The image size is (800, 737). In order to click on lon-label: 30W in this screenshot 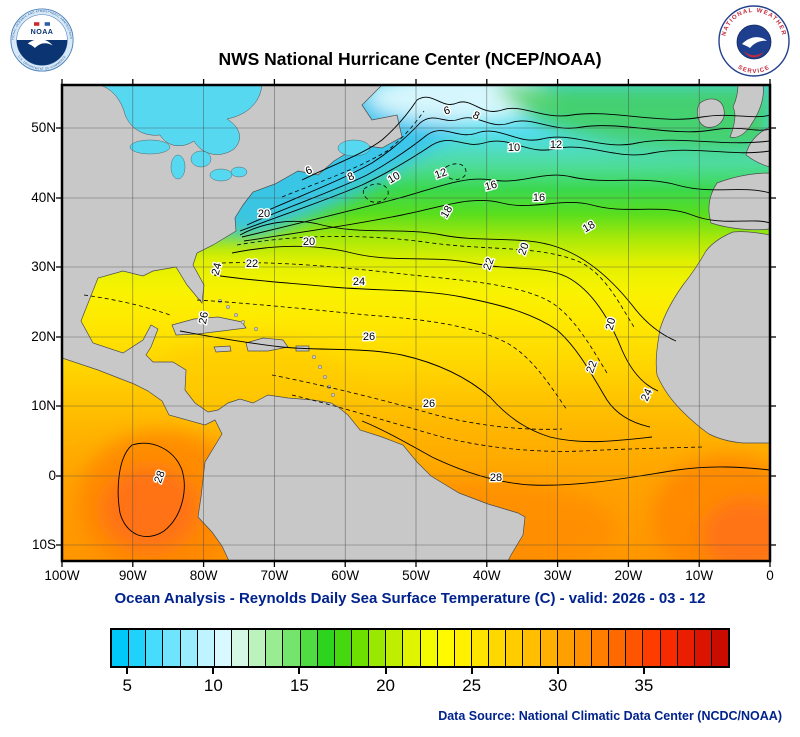, I will do `click(557, 575)`.